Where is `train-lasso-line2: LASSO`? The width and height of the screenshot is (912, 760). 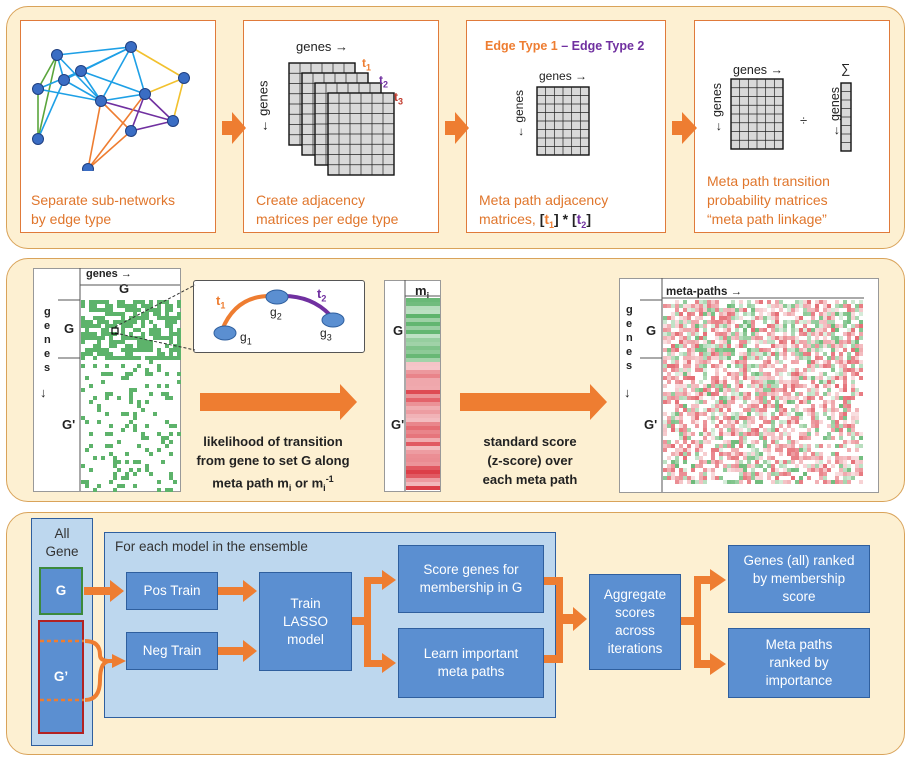
train-lasso-line2: LASSO is located at coordinates (305, 621).